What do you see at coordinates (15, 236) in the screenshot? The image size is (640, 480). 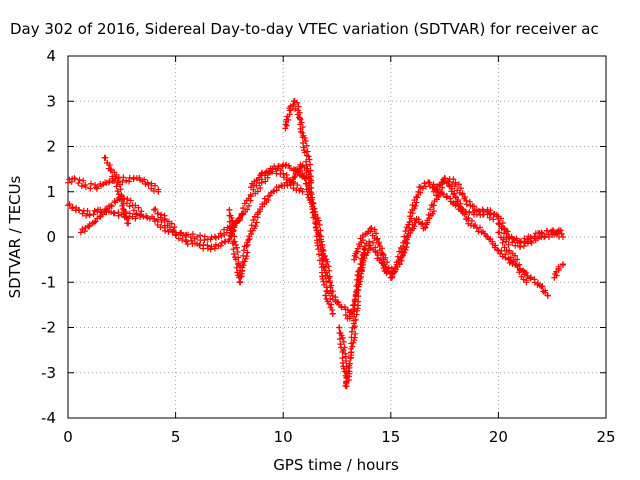 I see `y-axis-label: SDTVAR / TECUs` at bounding box center [15, 236].